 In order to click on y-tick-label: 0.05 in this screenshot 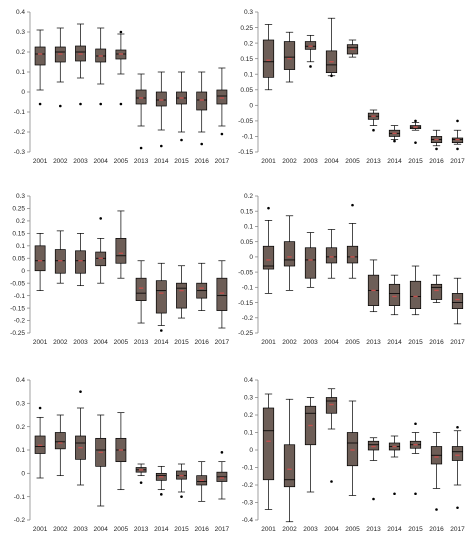, I will do `click(246, 242)`.